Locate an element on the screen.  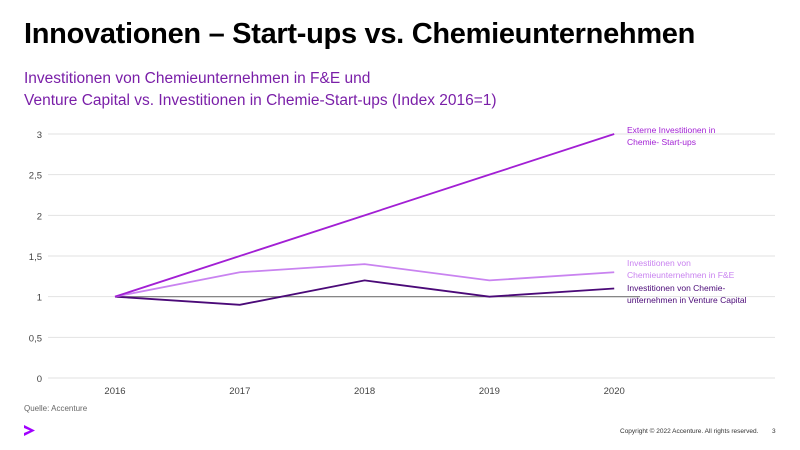
source-note: Quelle: Accenture is located at coordinates (56, 408).